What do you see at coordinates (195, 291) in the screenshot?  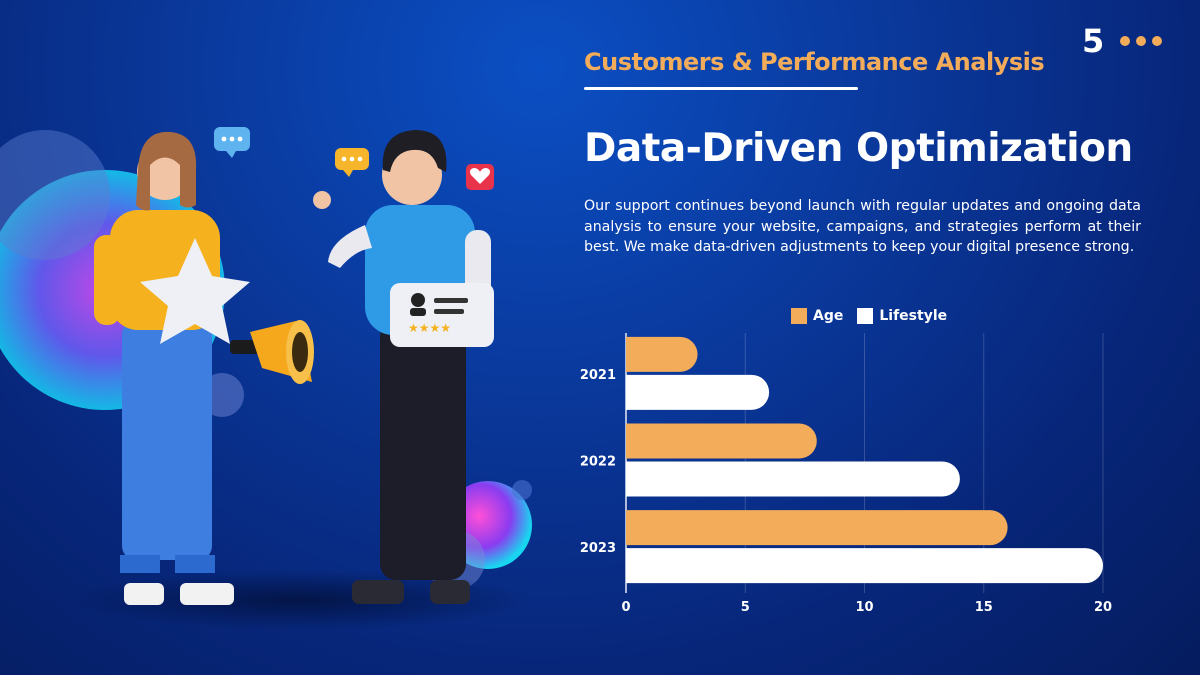 I see `star-icon` at bounding box center [195, 291].